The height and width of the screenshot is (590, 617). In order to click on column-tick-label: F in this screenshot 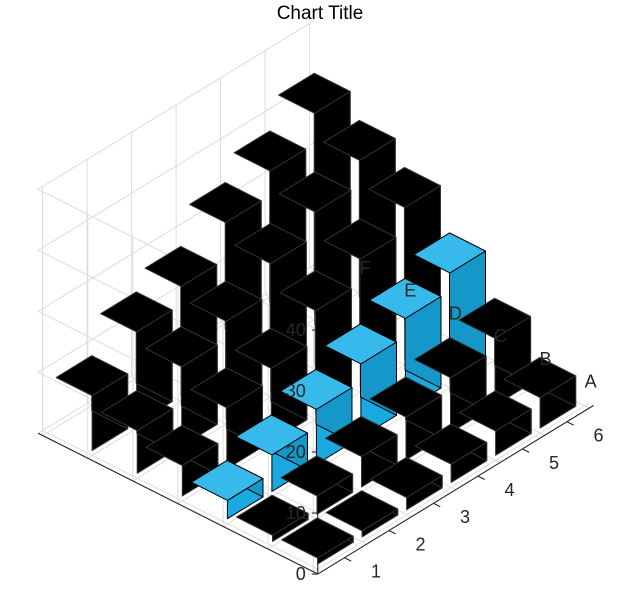, I will do `click(365, 268)`.